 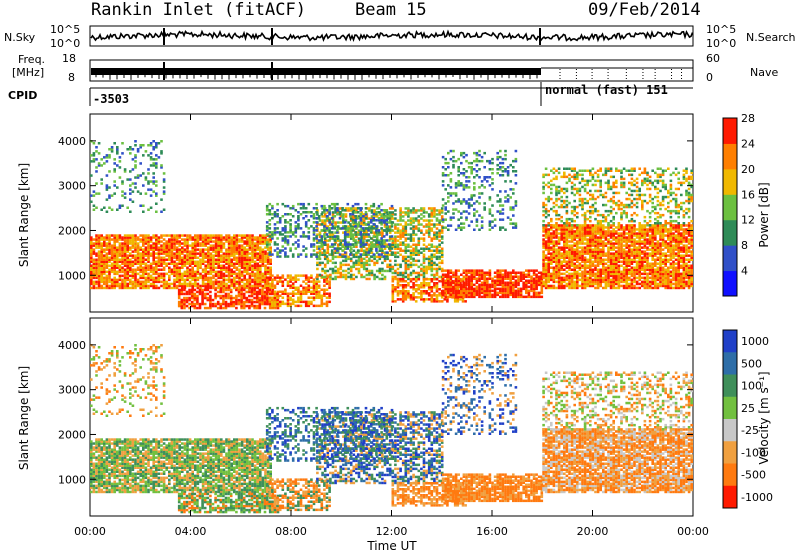 What do you see at coordinates (392, 36) in the screenshot?
I see `noise-sky-line` at bounding box center [392, 36].